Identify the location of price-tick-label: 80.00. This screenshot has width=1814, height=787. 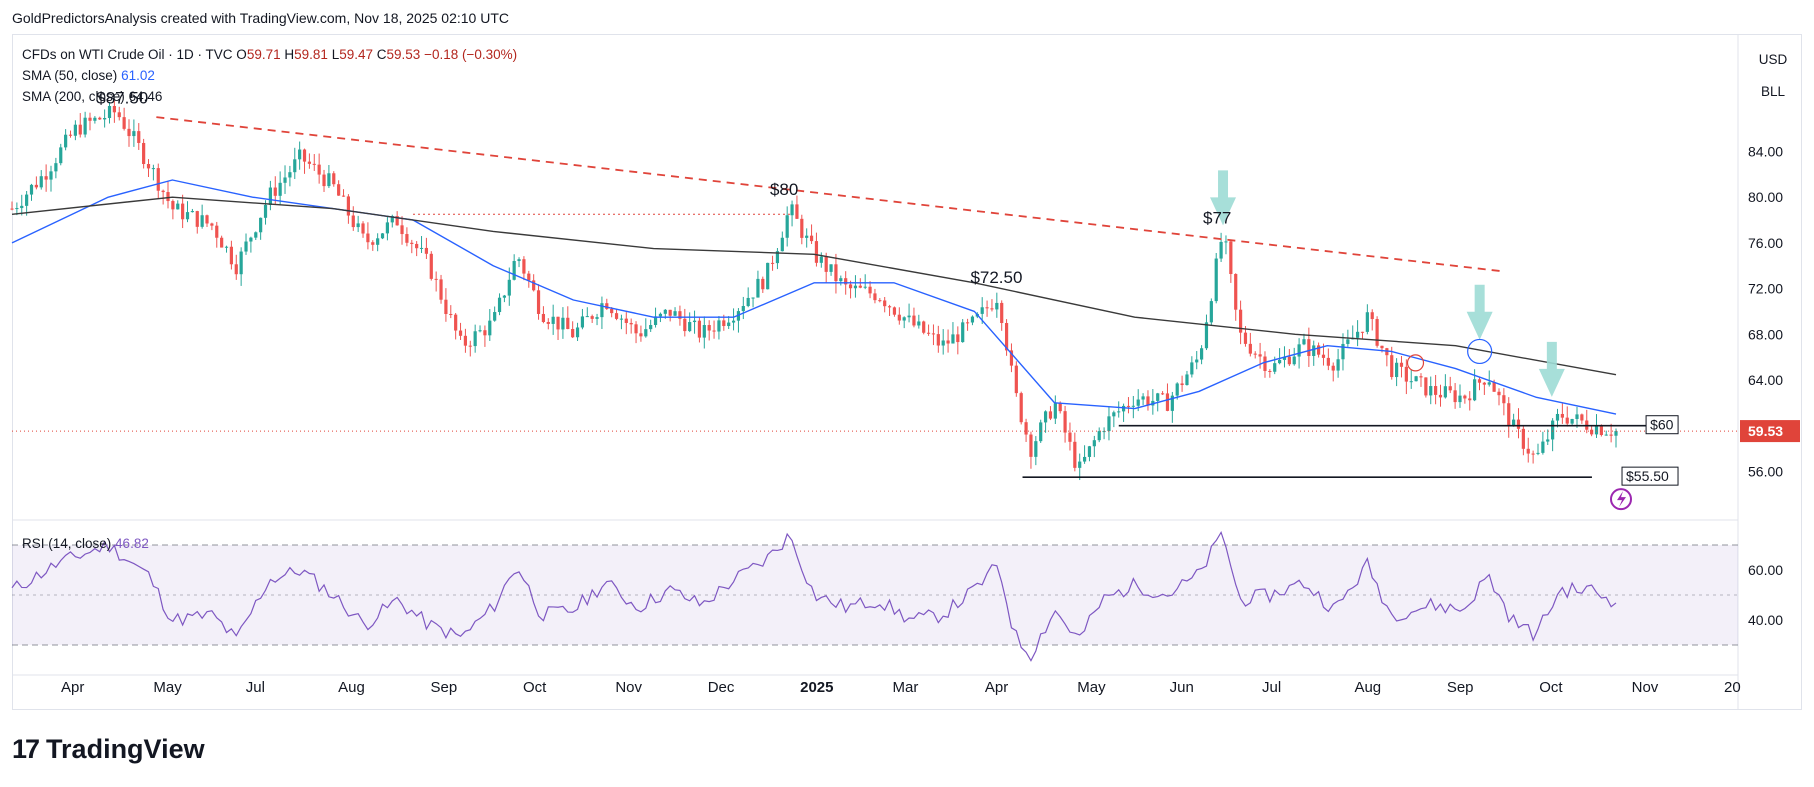
(1765, 197).